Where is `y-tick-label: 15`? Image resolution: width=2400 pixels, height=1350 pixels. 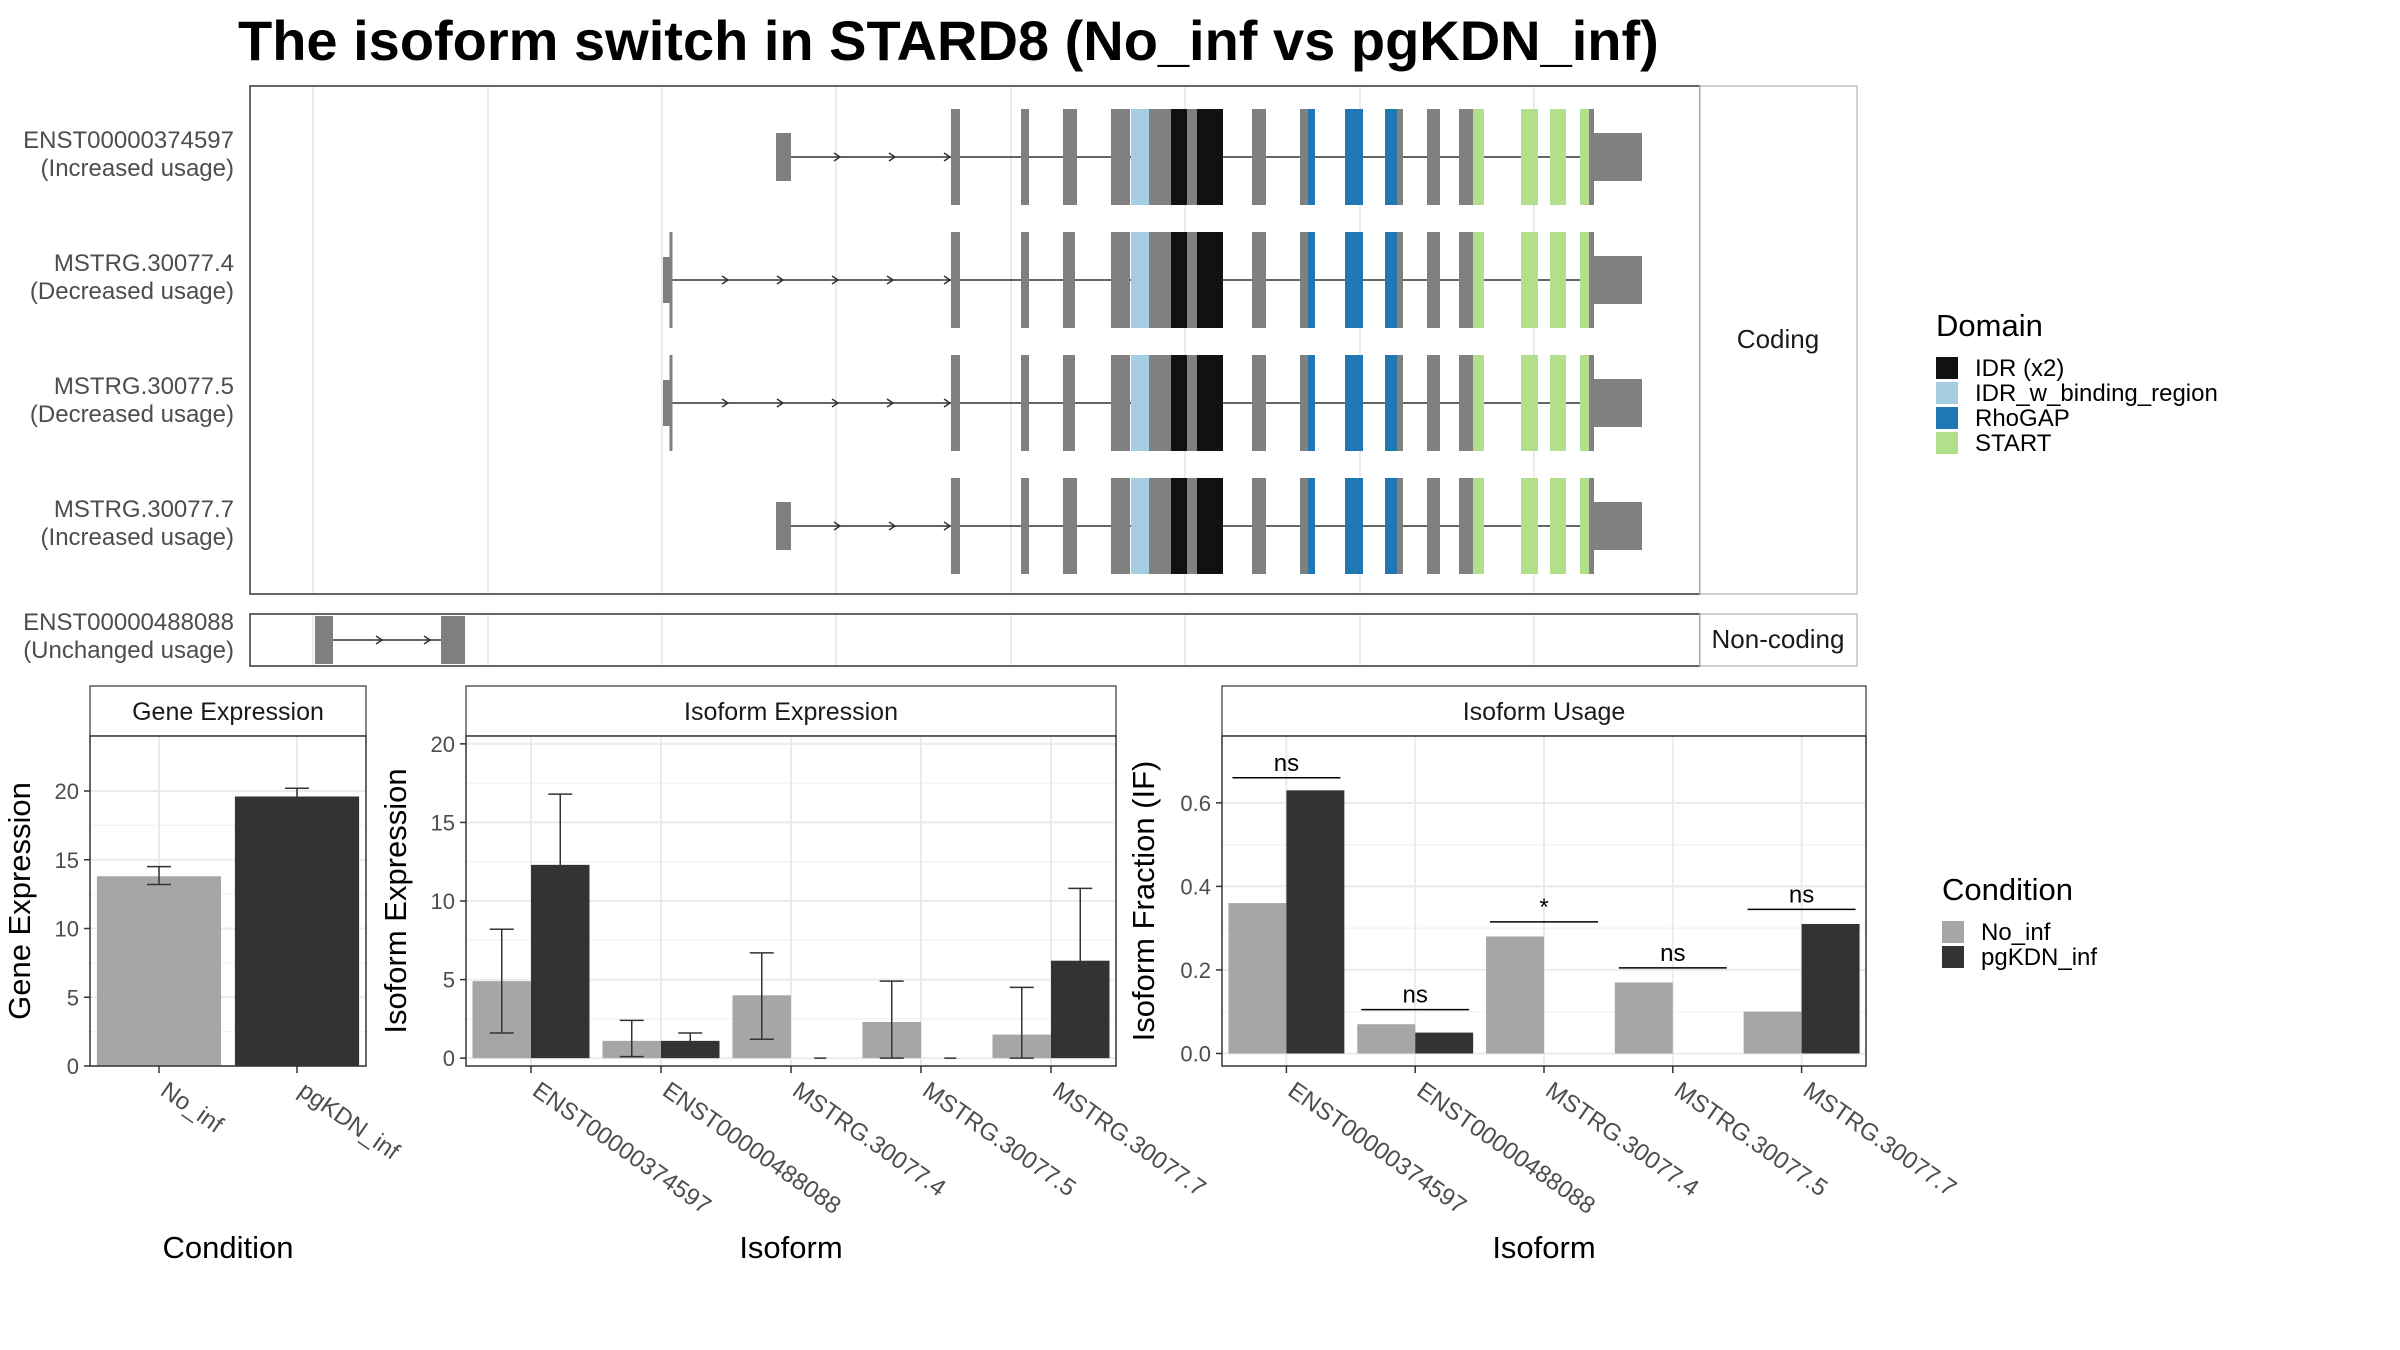
y-tick-label: 15 is located at coordinates (67, 860).